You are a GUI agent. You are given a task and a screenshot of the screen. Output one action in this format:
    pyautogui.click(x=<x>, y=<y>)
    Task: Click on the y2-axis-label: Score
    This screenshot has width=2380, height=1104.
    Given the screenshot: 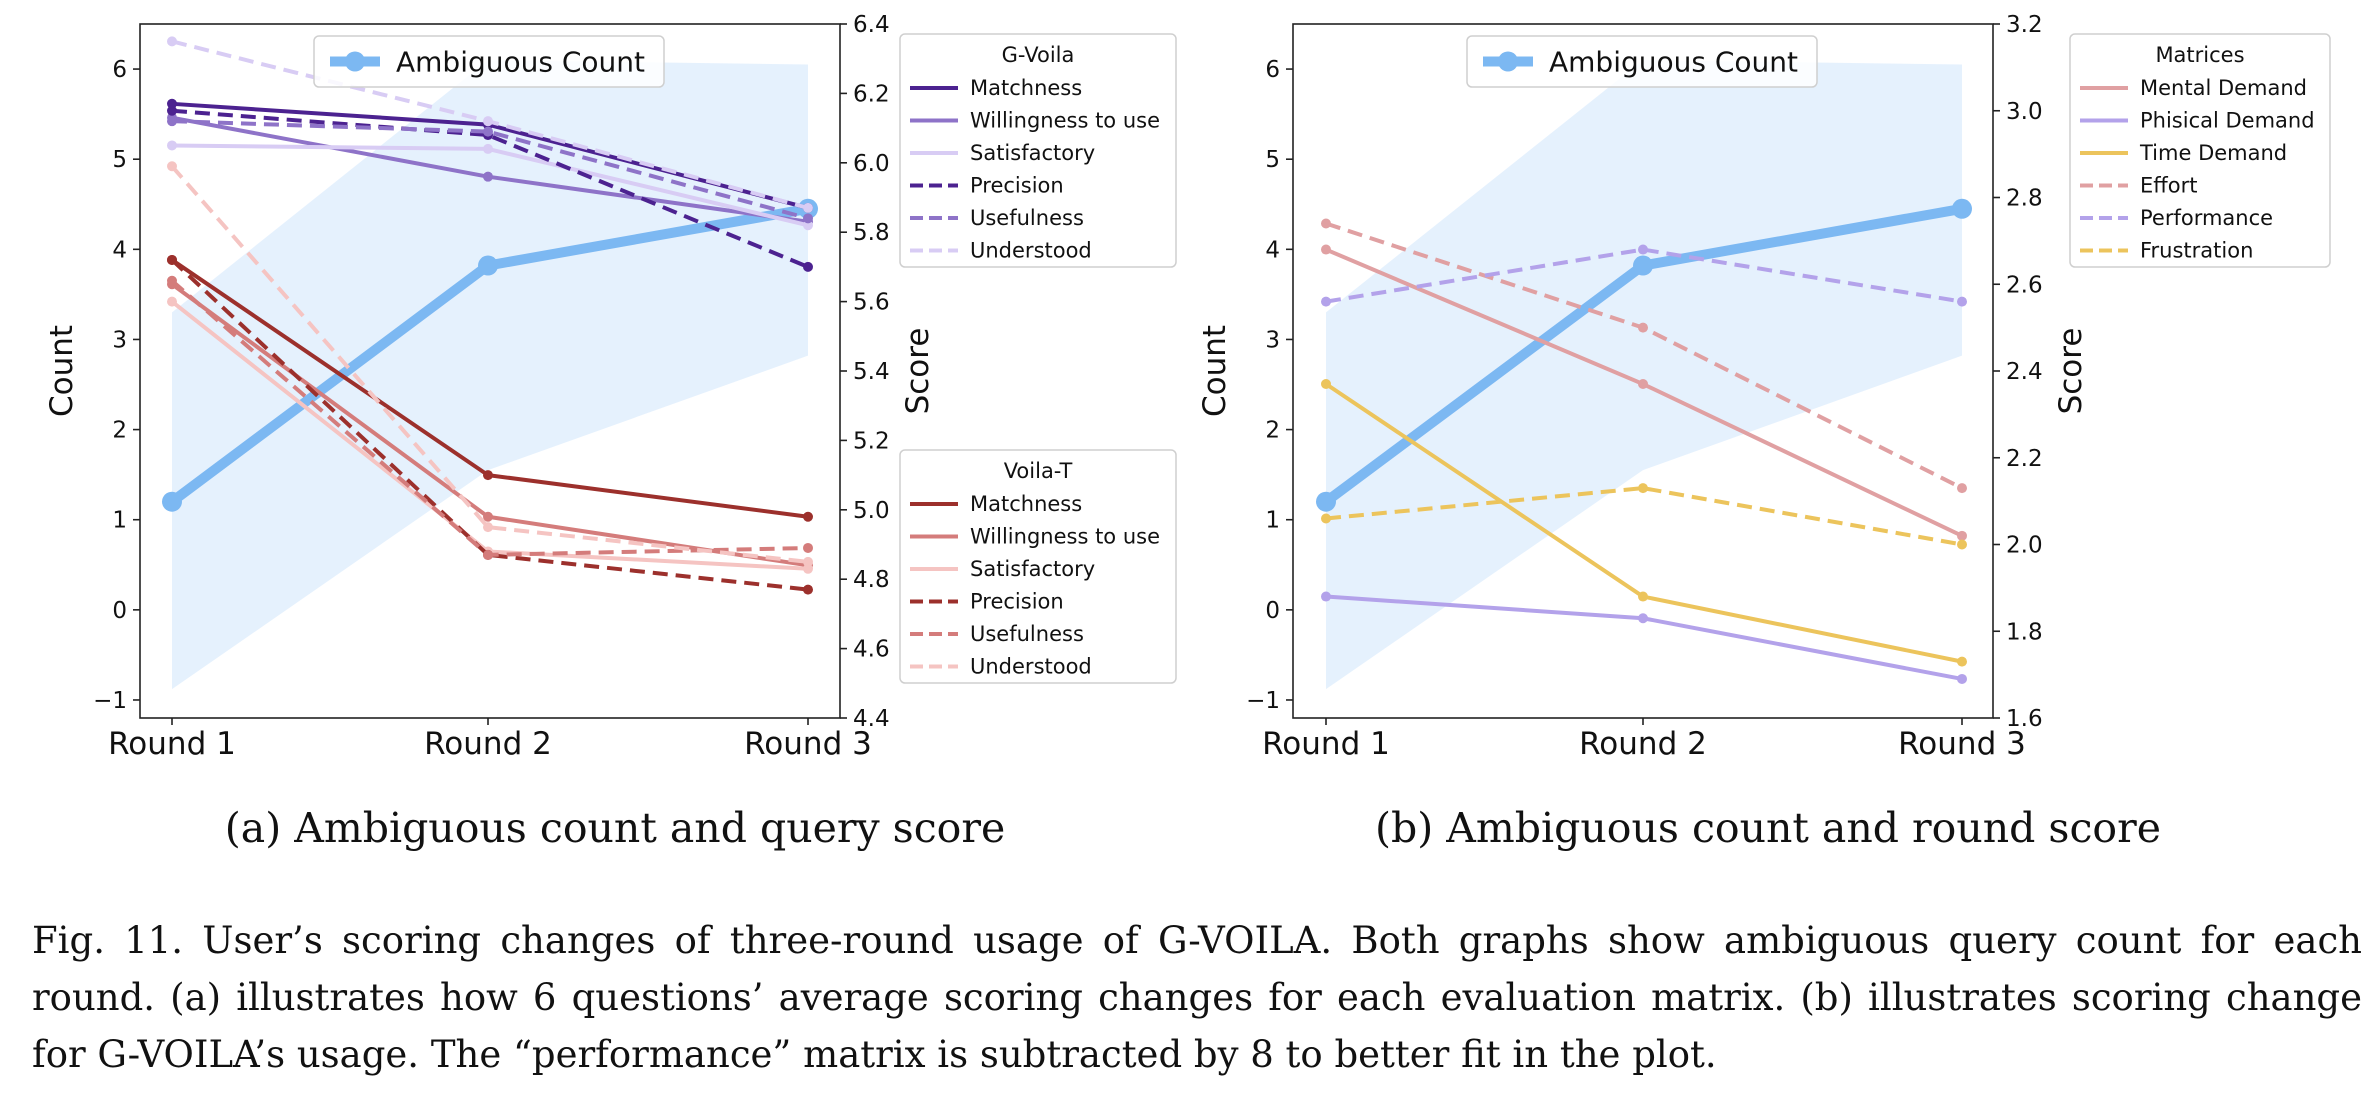 What is the action you would take?
    pyautogui.click(x=2071, y=371)
    